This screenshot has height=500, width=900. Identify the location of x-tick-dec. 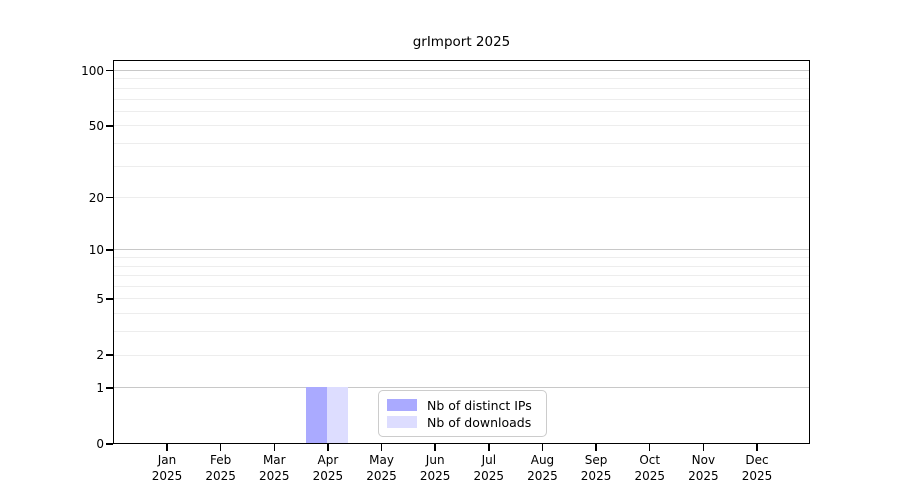
(757, 447).